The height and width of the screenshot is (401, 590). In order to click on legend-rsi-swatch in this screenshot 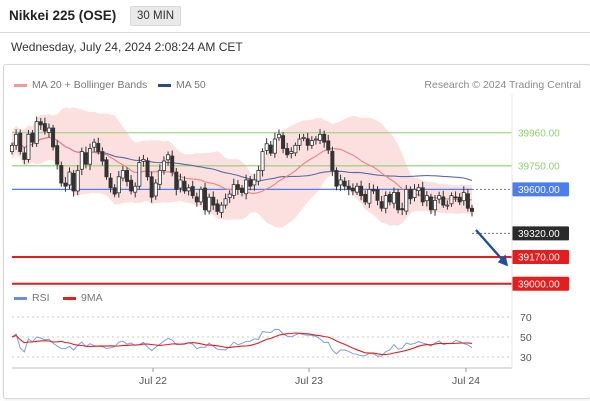, I will do `click(20, 298)`.